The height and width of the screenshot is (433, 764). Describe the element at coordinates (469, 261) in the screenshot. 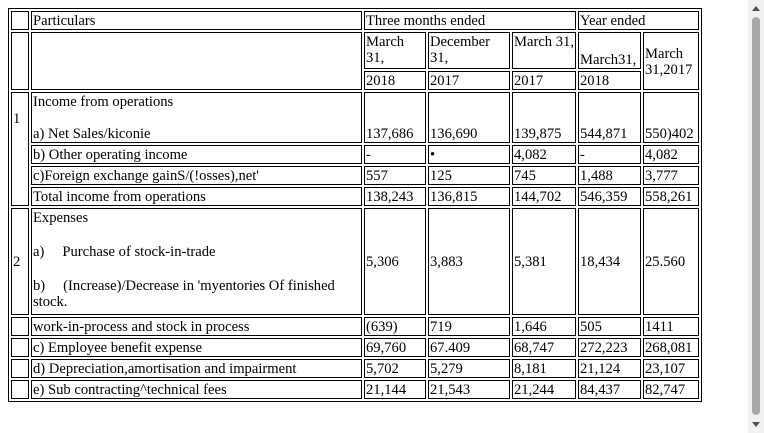

I see `table-cell: 3,883` at that location.